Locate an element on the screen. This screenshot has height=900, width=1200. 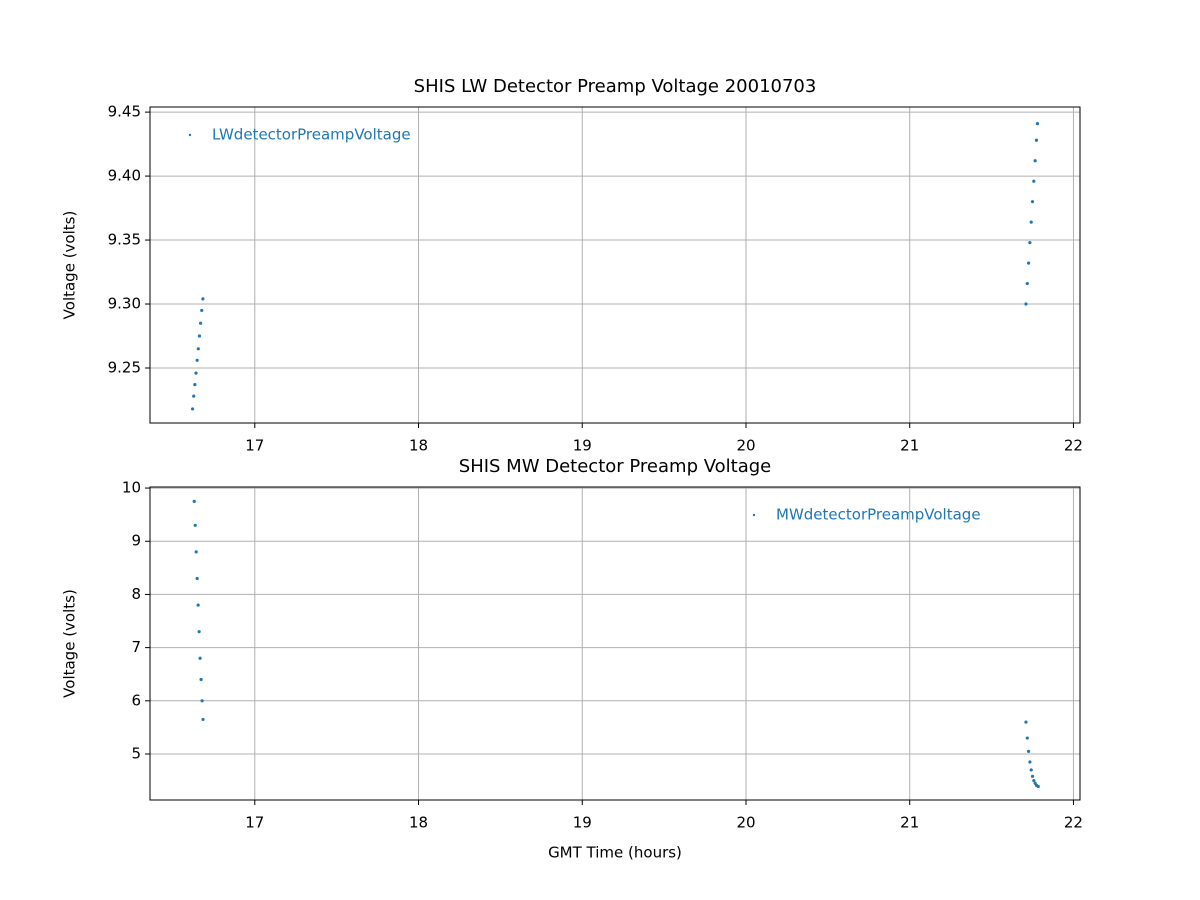
y-tick-label: 9 is located at coordinates (136, 541).